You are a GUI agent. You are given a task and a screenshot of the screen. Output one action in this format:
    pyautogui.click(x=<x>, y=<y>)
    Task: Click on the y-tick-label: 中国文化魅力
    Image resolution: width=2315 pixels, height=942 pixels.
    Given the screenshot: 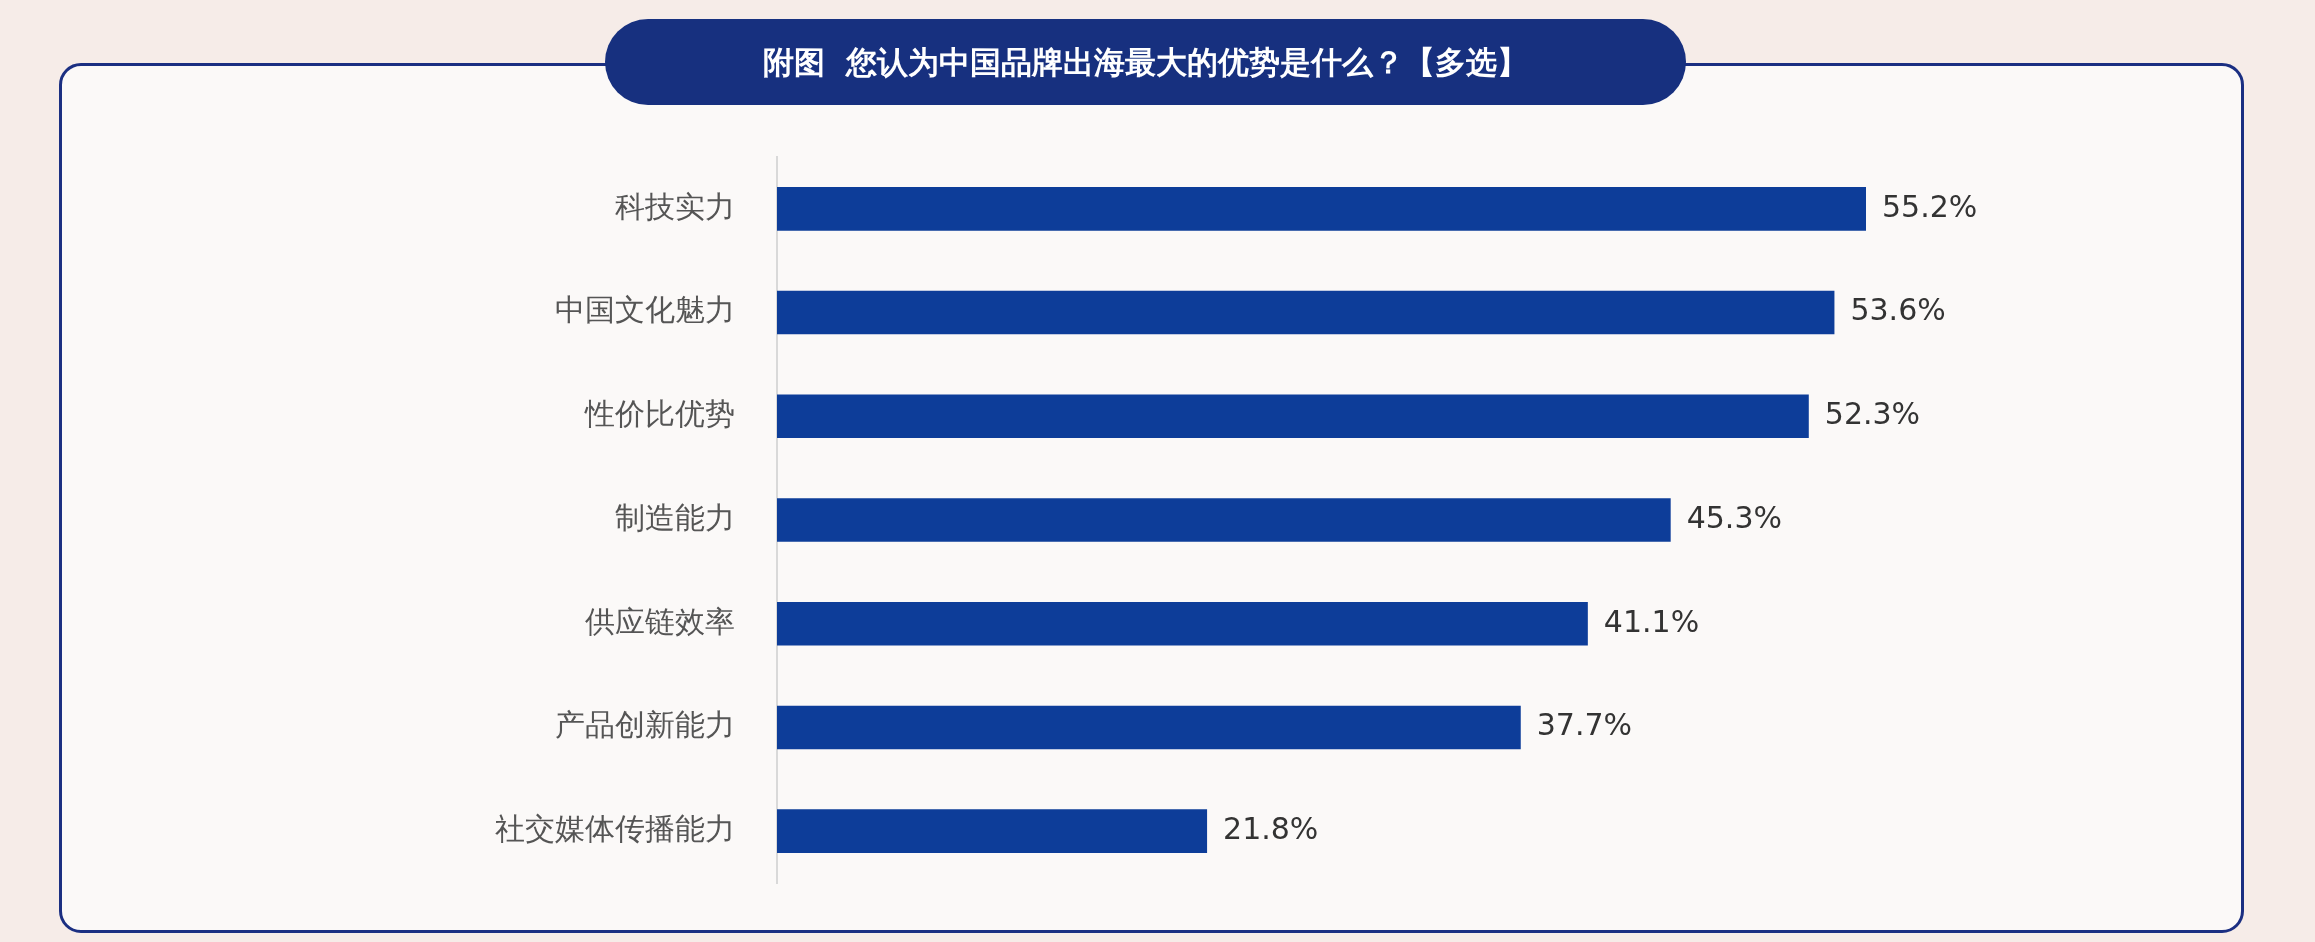 What is the action you would take?
    pyautogui.click(x=645, y=310)
    